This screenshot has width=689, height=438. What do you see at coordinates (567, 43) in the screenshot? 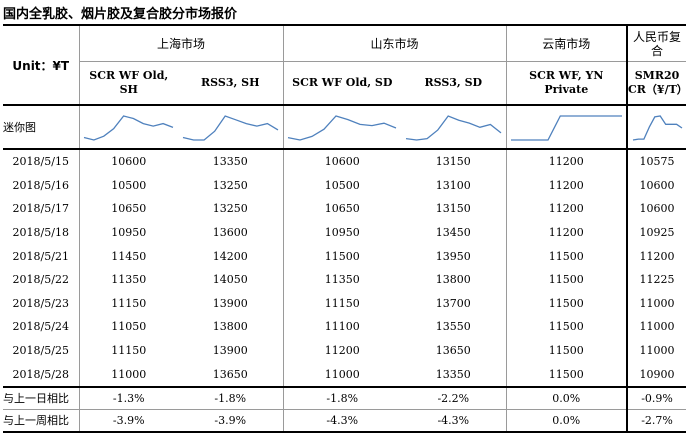
I see `market-header-yunnan: 云南市场` at bounding box center [567, 43].